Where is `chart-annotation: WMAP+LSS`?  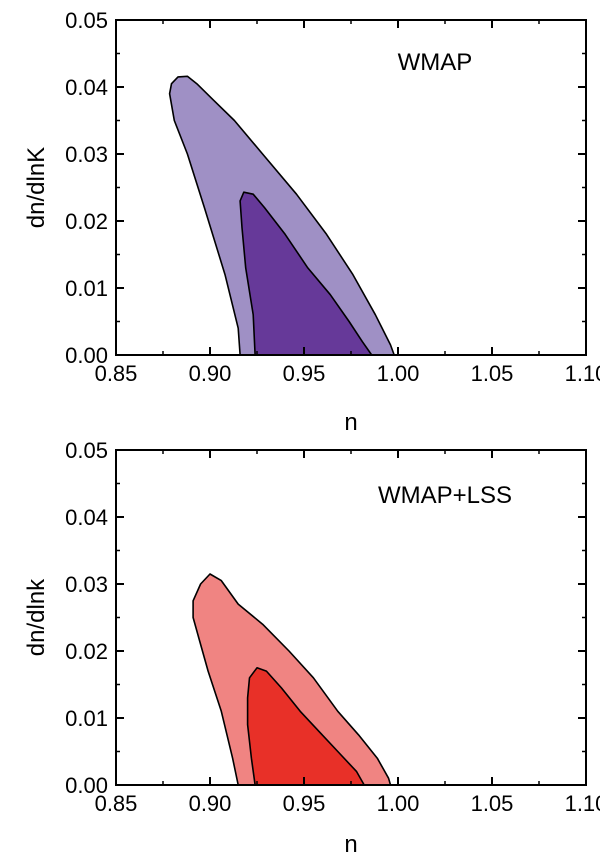 chart-annotation: WMAP+LSS is located at coordinates (445, 495).